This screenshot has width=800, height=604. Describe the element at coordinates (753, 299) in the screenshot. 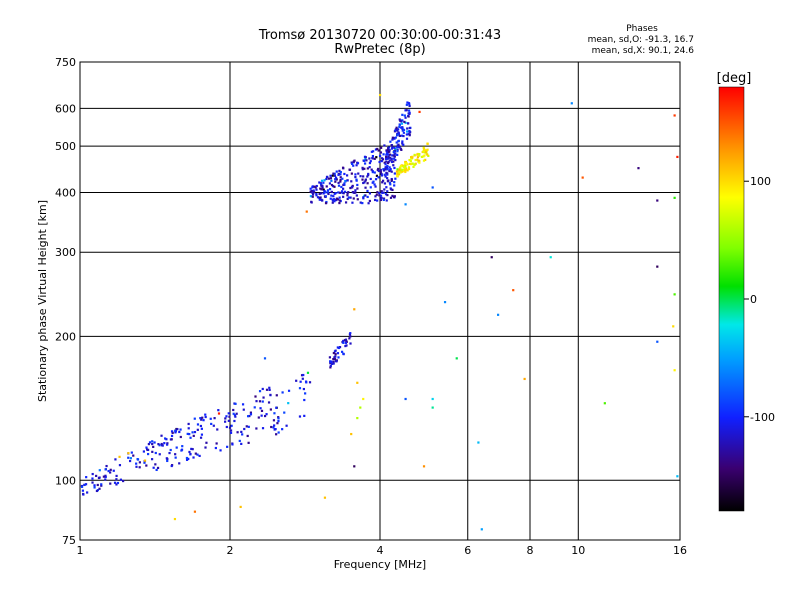

I see `colorbar-tick-label: 0` at that location.